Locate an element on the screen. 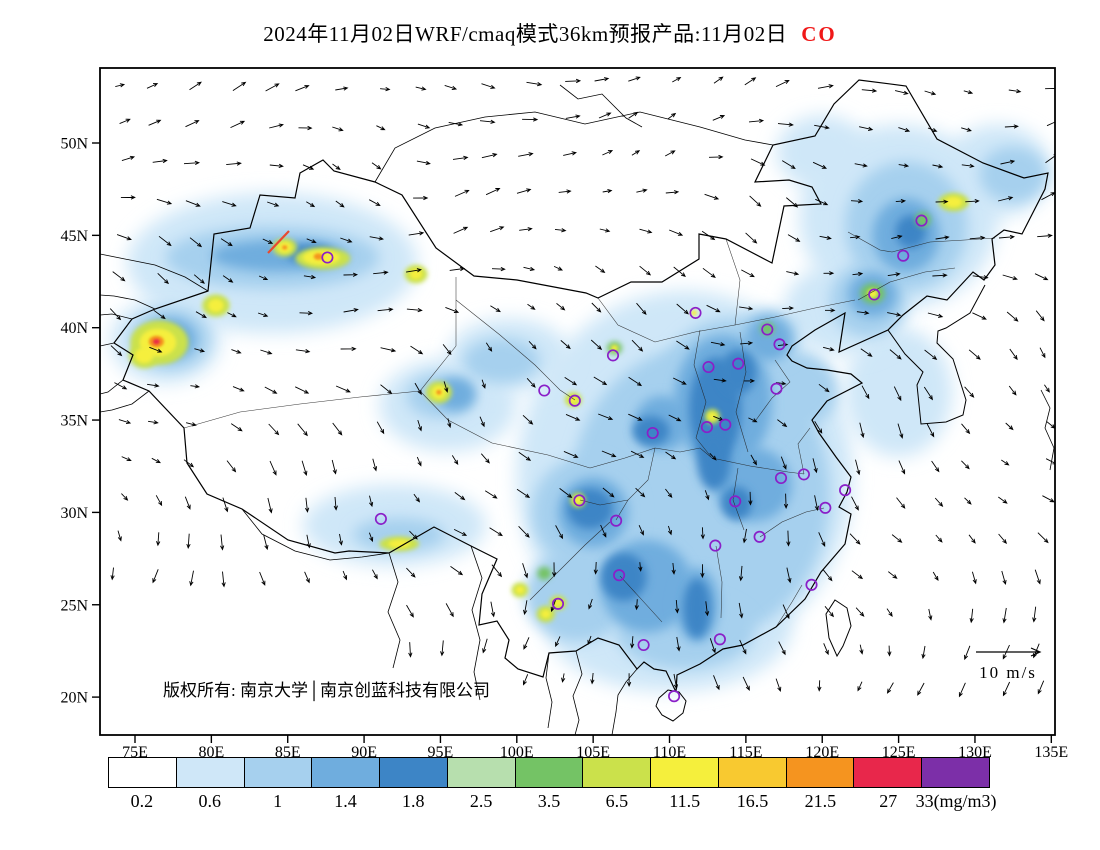 This screenshot has height=850, width=1100. colorbar-tick-label: 6.5 is located at coordinates (617, 801).